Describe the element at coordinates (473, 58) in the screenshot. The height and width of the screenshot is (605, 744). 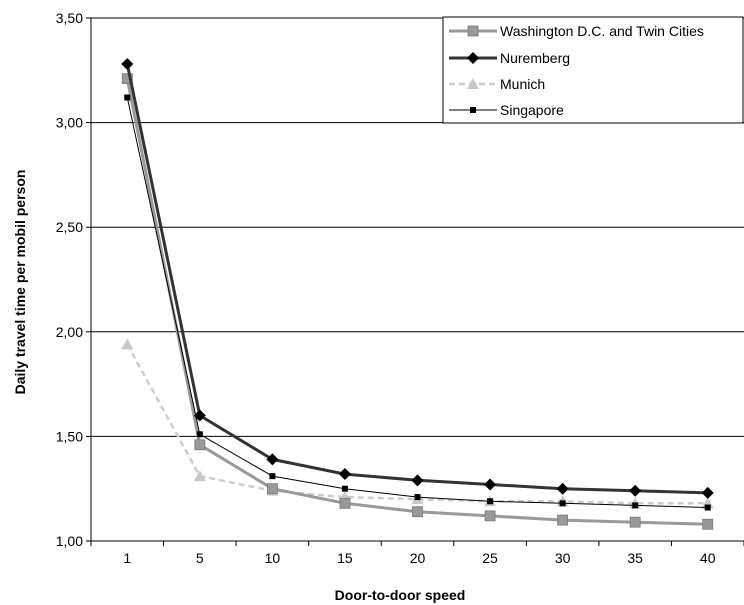
I see `legend-marker-nuremberg` at that location.